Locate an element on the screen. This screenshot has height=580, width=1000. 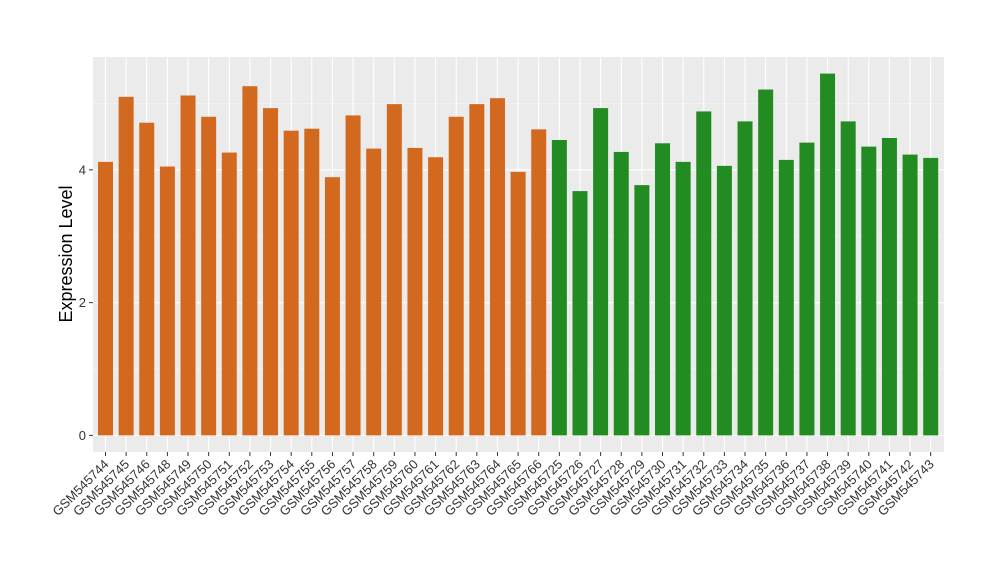
bar-GSM545741 is located at coordinates (889, 286).